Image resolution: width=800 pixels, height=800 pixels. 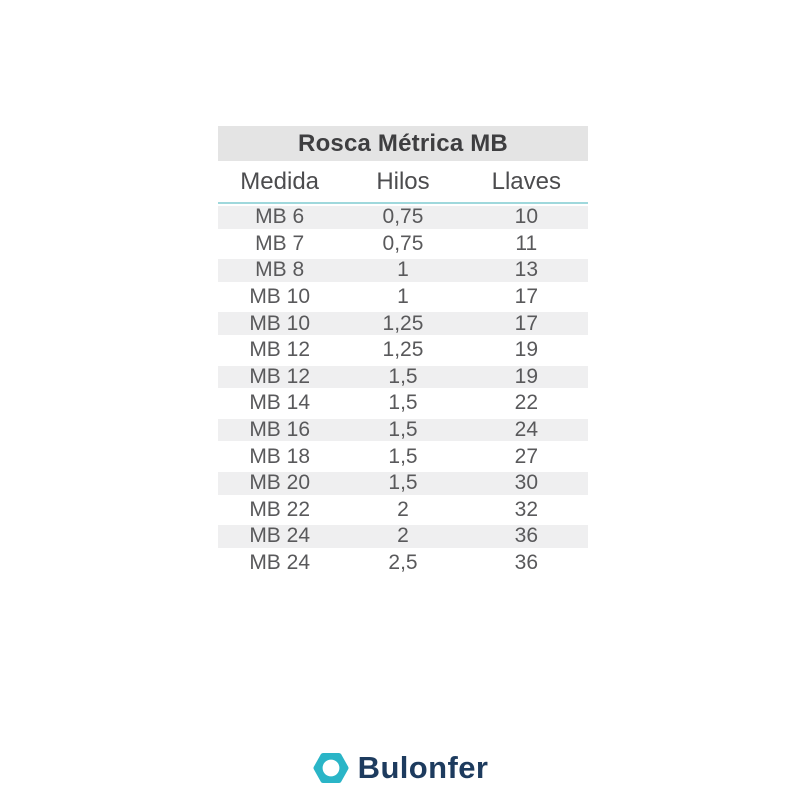 I want to click on table-row: MB 12 1,25 19, so click(x=403, y=350).